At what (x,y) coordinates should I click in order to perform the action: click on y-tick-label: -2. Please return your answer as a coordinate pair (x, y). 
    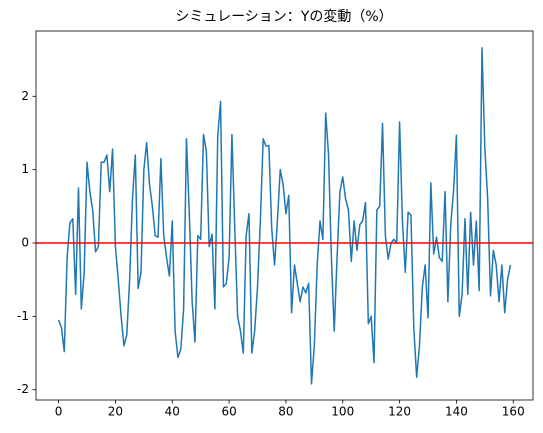
    Looking at the image, I should click on (23, 389).